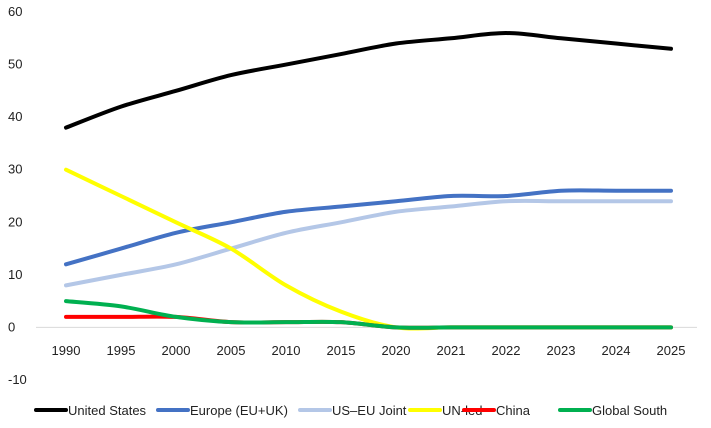 The image size is (711, 428). Describe the element at coordinates (15, 11) in the screenshot. I see `y-tick-label: 60` at that location.